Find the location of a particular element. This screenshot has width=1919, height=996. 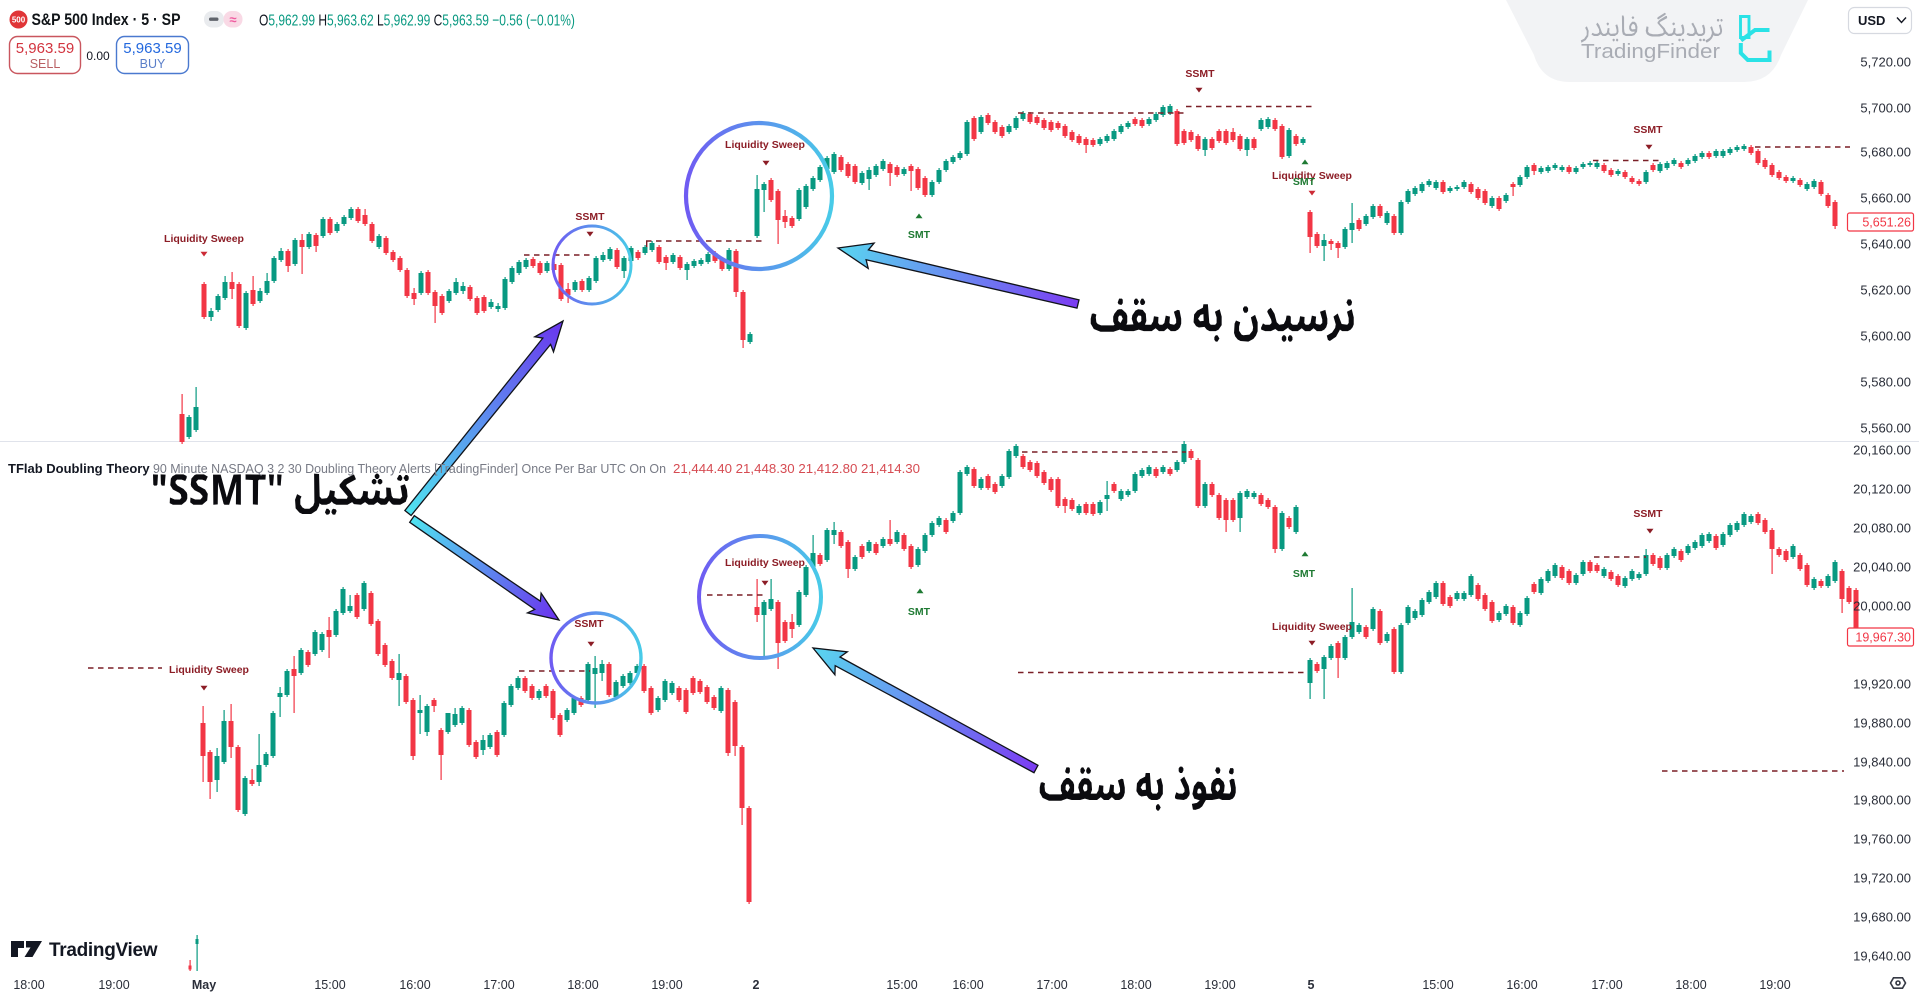

svg-text: May is located at coordinates (204, 985).